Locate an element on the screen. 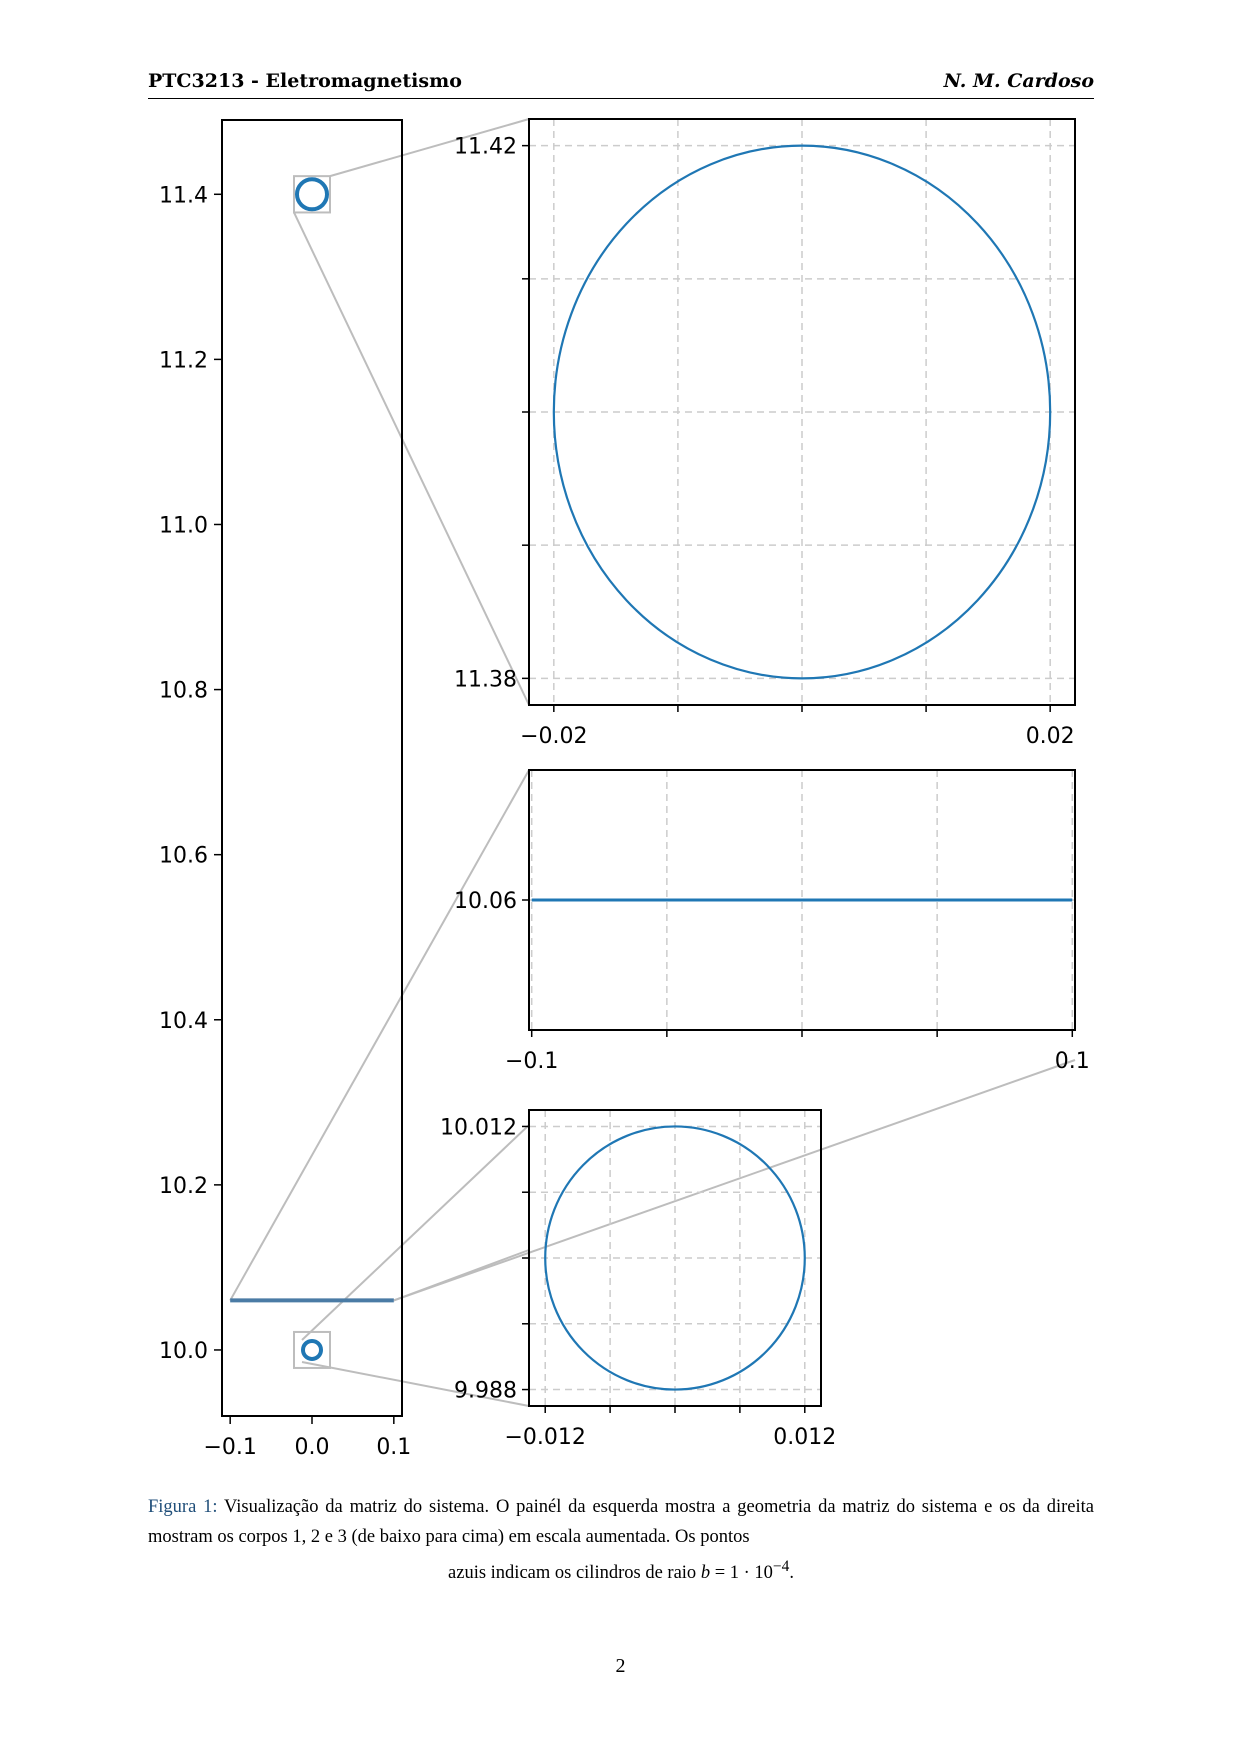  inset-body-2-x-tick-label: 0.1 is located at coordinates (1072, 1061).